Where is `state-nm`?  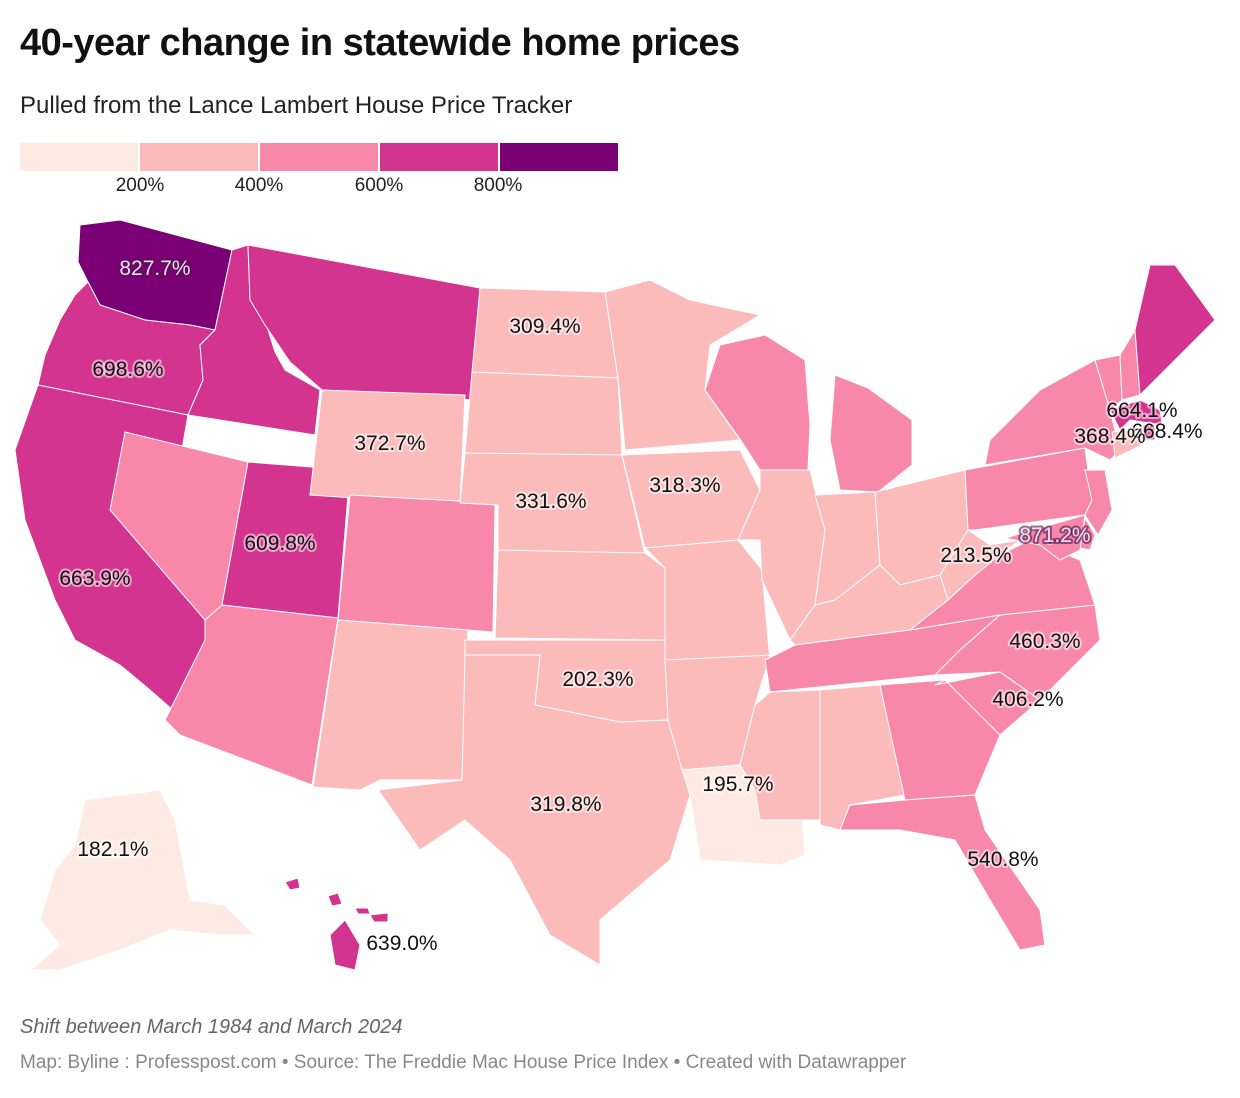 state-nm is located at coordinates (390, 705).